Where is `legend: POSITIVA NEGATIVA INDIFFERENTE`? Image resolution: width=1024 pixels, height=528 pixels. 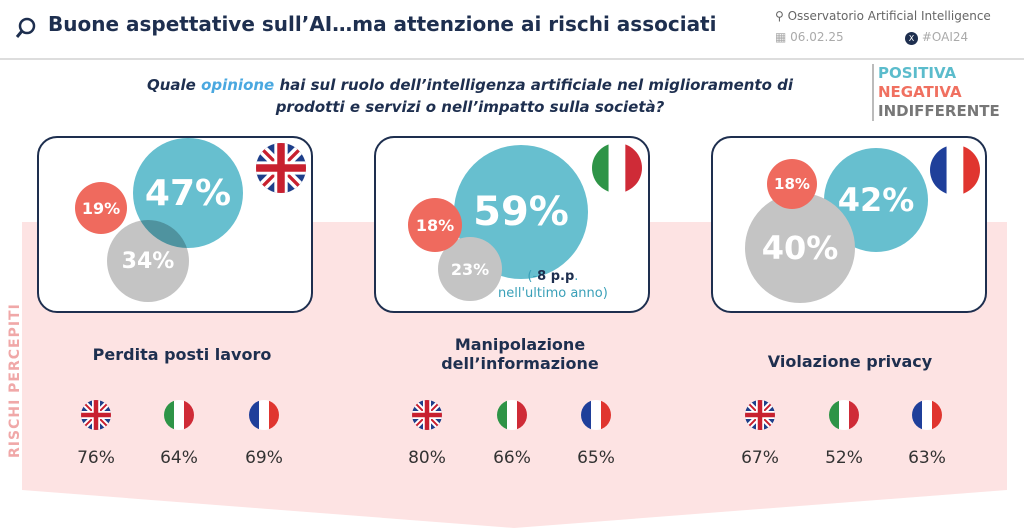
legend: POSITIVA NEGATIVA INDIFFERENTE is located at coordinates (936, 92).